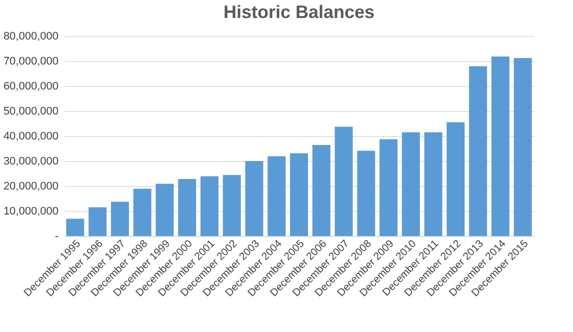 This screenshot has width=573, height=332. I want to click on y-tick-label: 50,000,000, so click(30, 112).